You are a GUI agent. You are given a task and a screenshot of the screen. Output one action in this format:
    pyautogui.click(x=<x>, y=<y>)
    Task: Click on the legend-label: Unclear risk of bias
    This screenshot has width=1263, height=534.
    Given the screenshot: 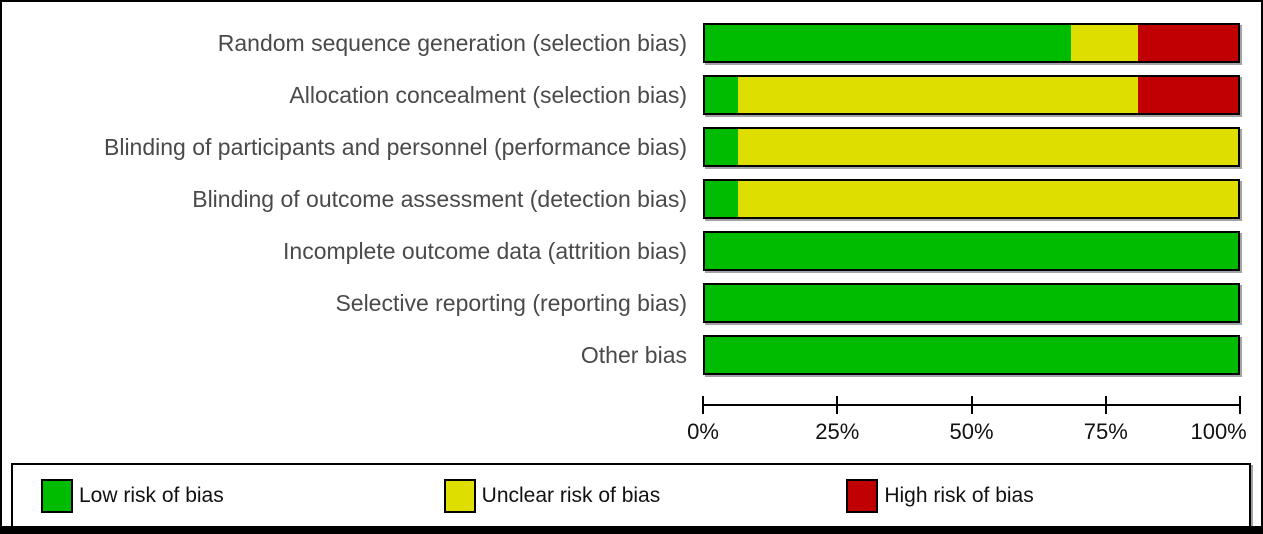 What is the action you would take?
    pyautogui.click(x=571, y=495)
    